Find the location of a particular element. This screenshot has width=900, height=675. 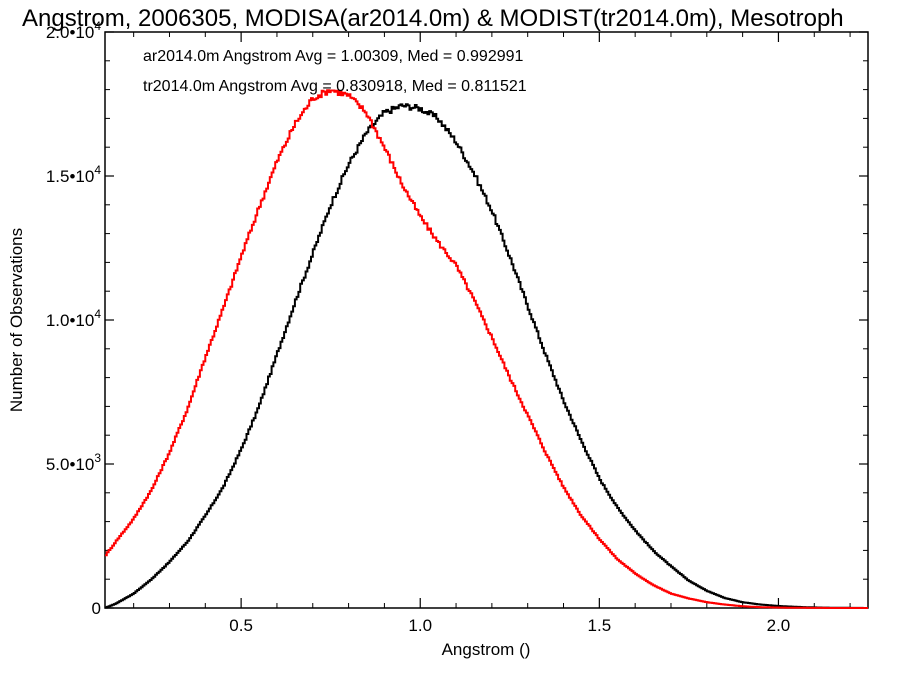

y-tick-exponent: 3 is located at coordinates (97, 458).